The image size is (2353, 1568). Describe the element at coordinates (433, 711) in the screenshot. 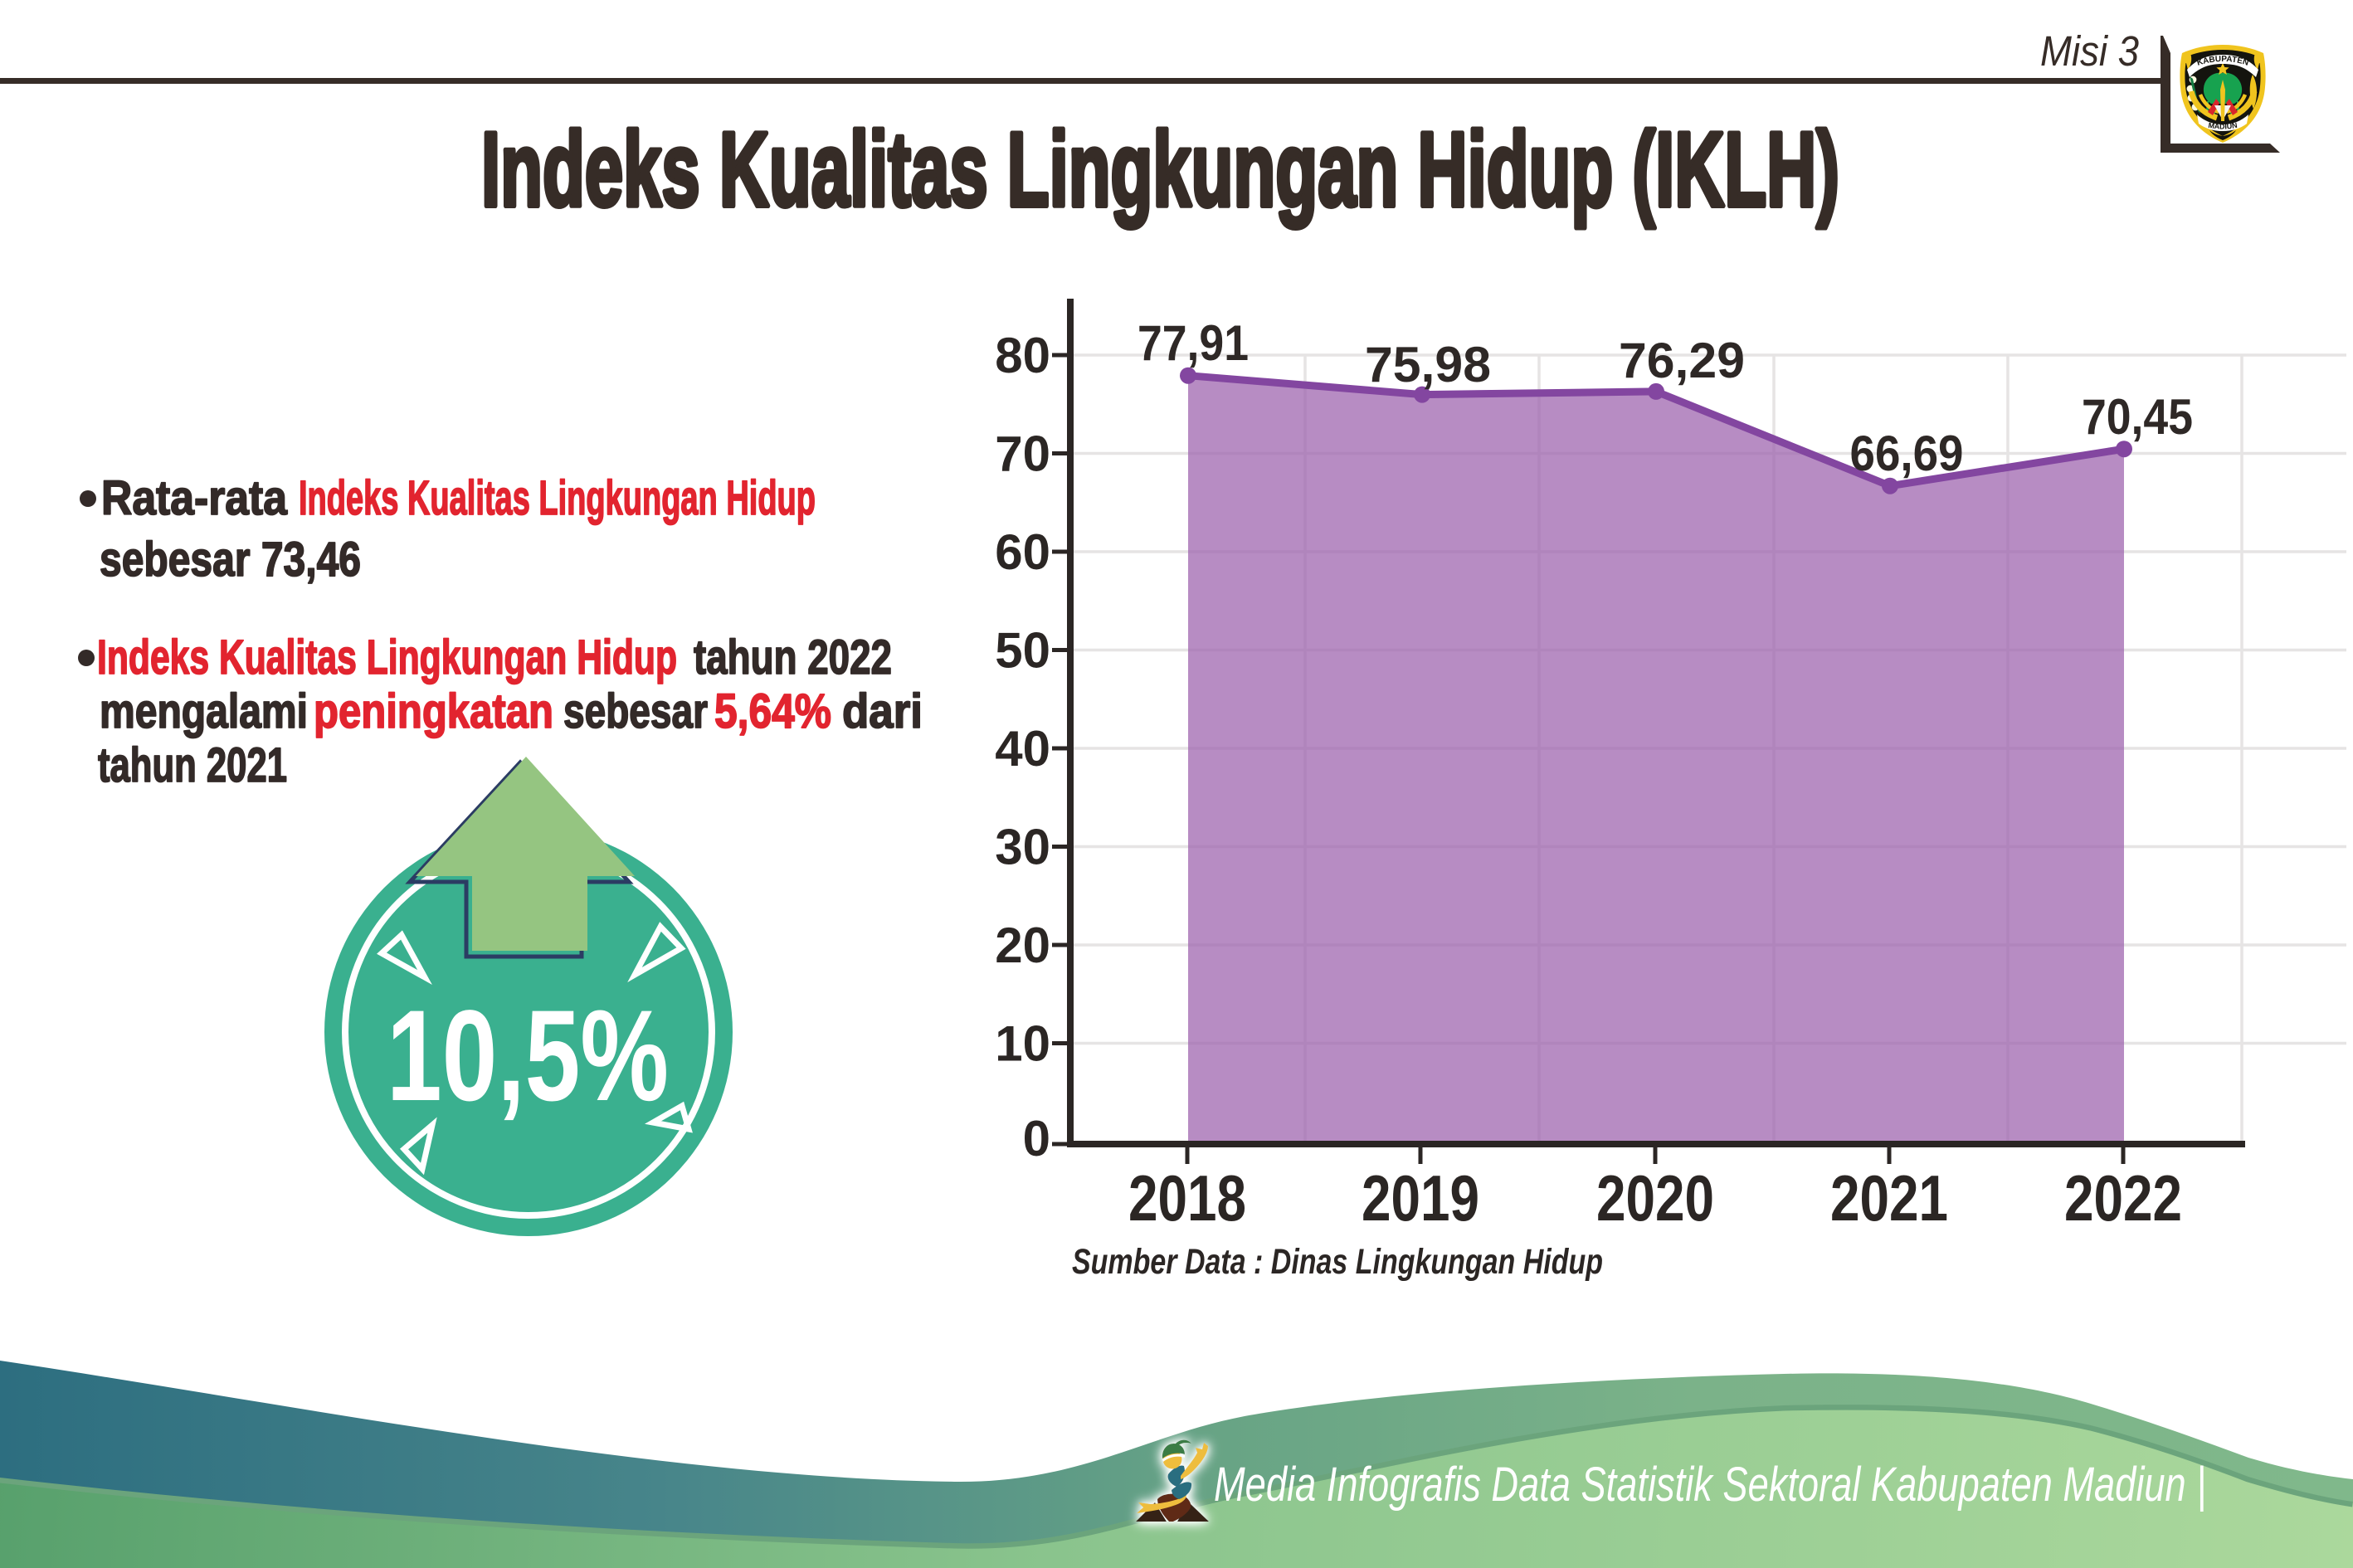

I see `svg-text: peningkatan` at that location.